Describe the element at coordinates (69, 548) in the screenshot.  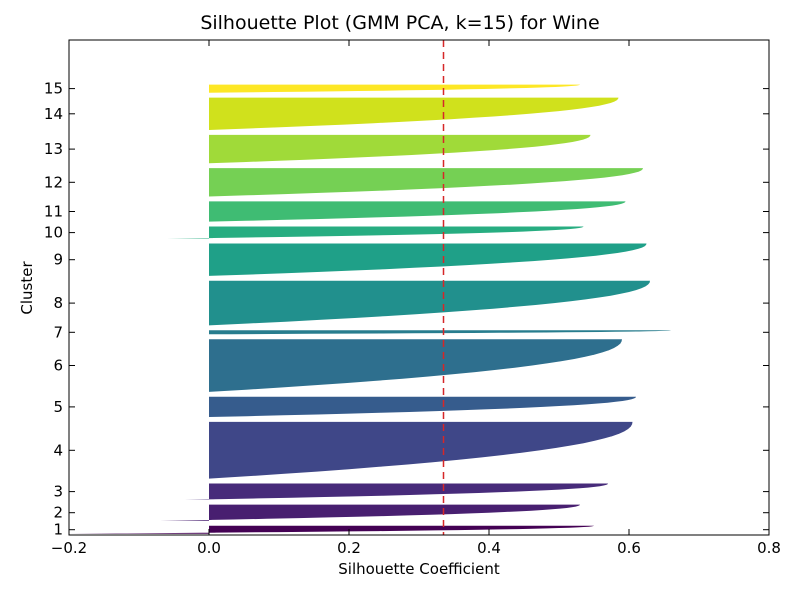
I see `x-tick-label: −0.2` at that location.